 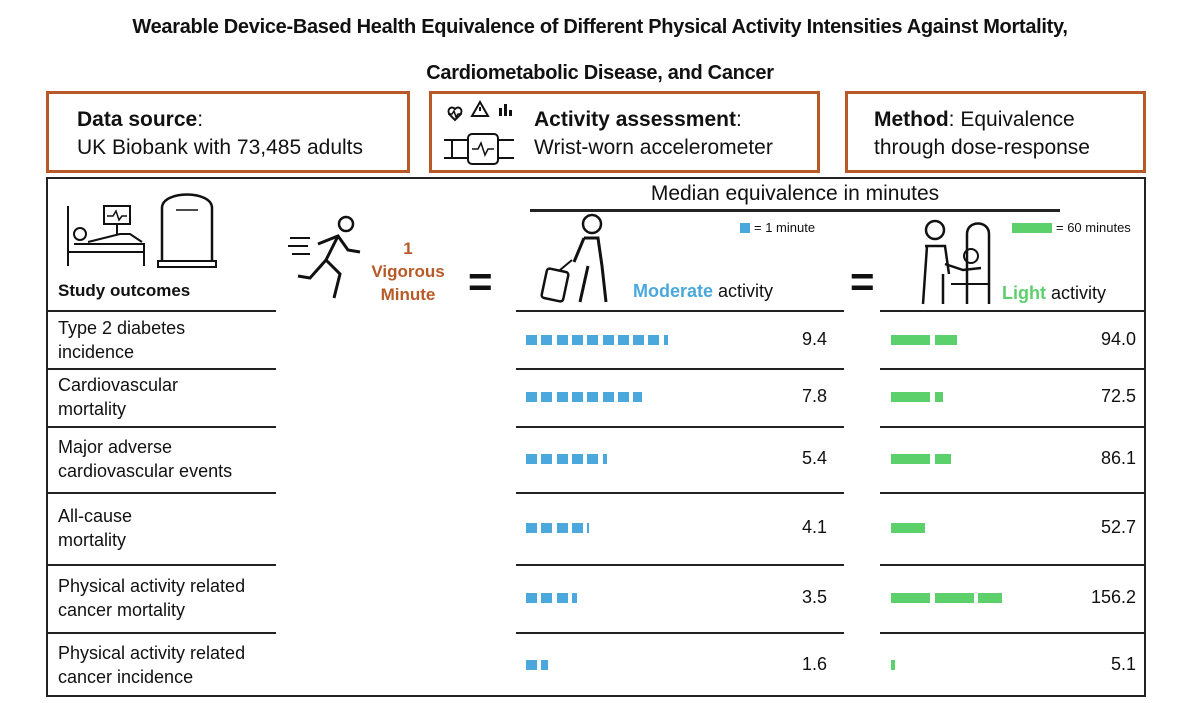 I want to click on moderate-value-label: 3.5, so click(x=814, y=597).